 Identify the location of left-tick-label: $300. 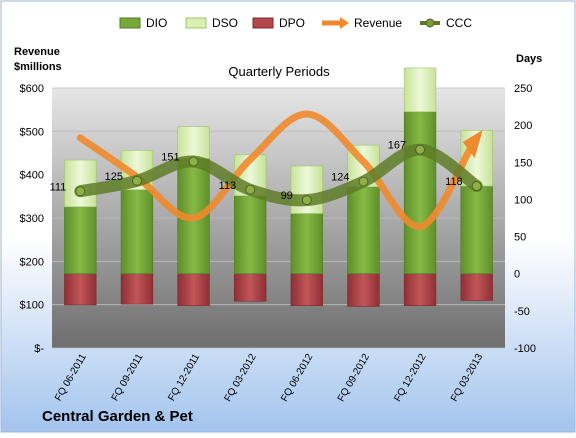
(32, 219).